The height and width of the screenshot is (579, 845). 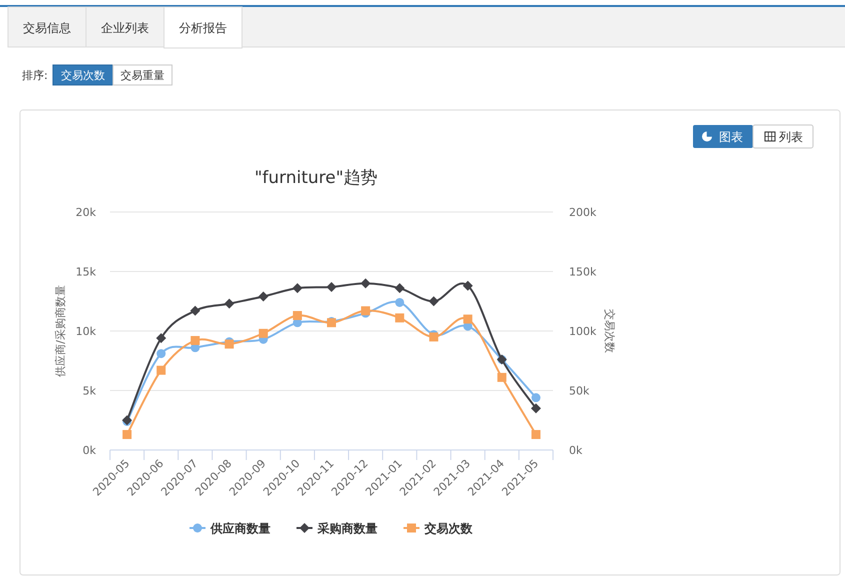 What do you see at coordinates (203, 28) in the screenshot?
I see `text: 分析报告` at bounding box center [203, 28].